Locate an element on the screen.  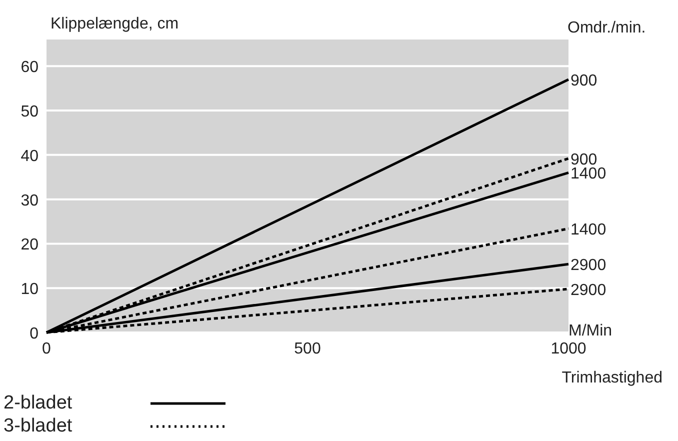
y-tick-label: 0 is located at coordinates (34, 334).